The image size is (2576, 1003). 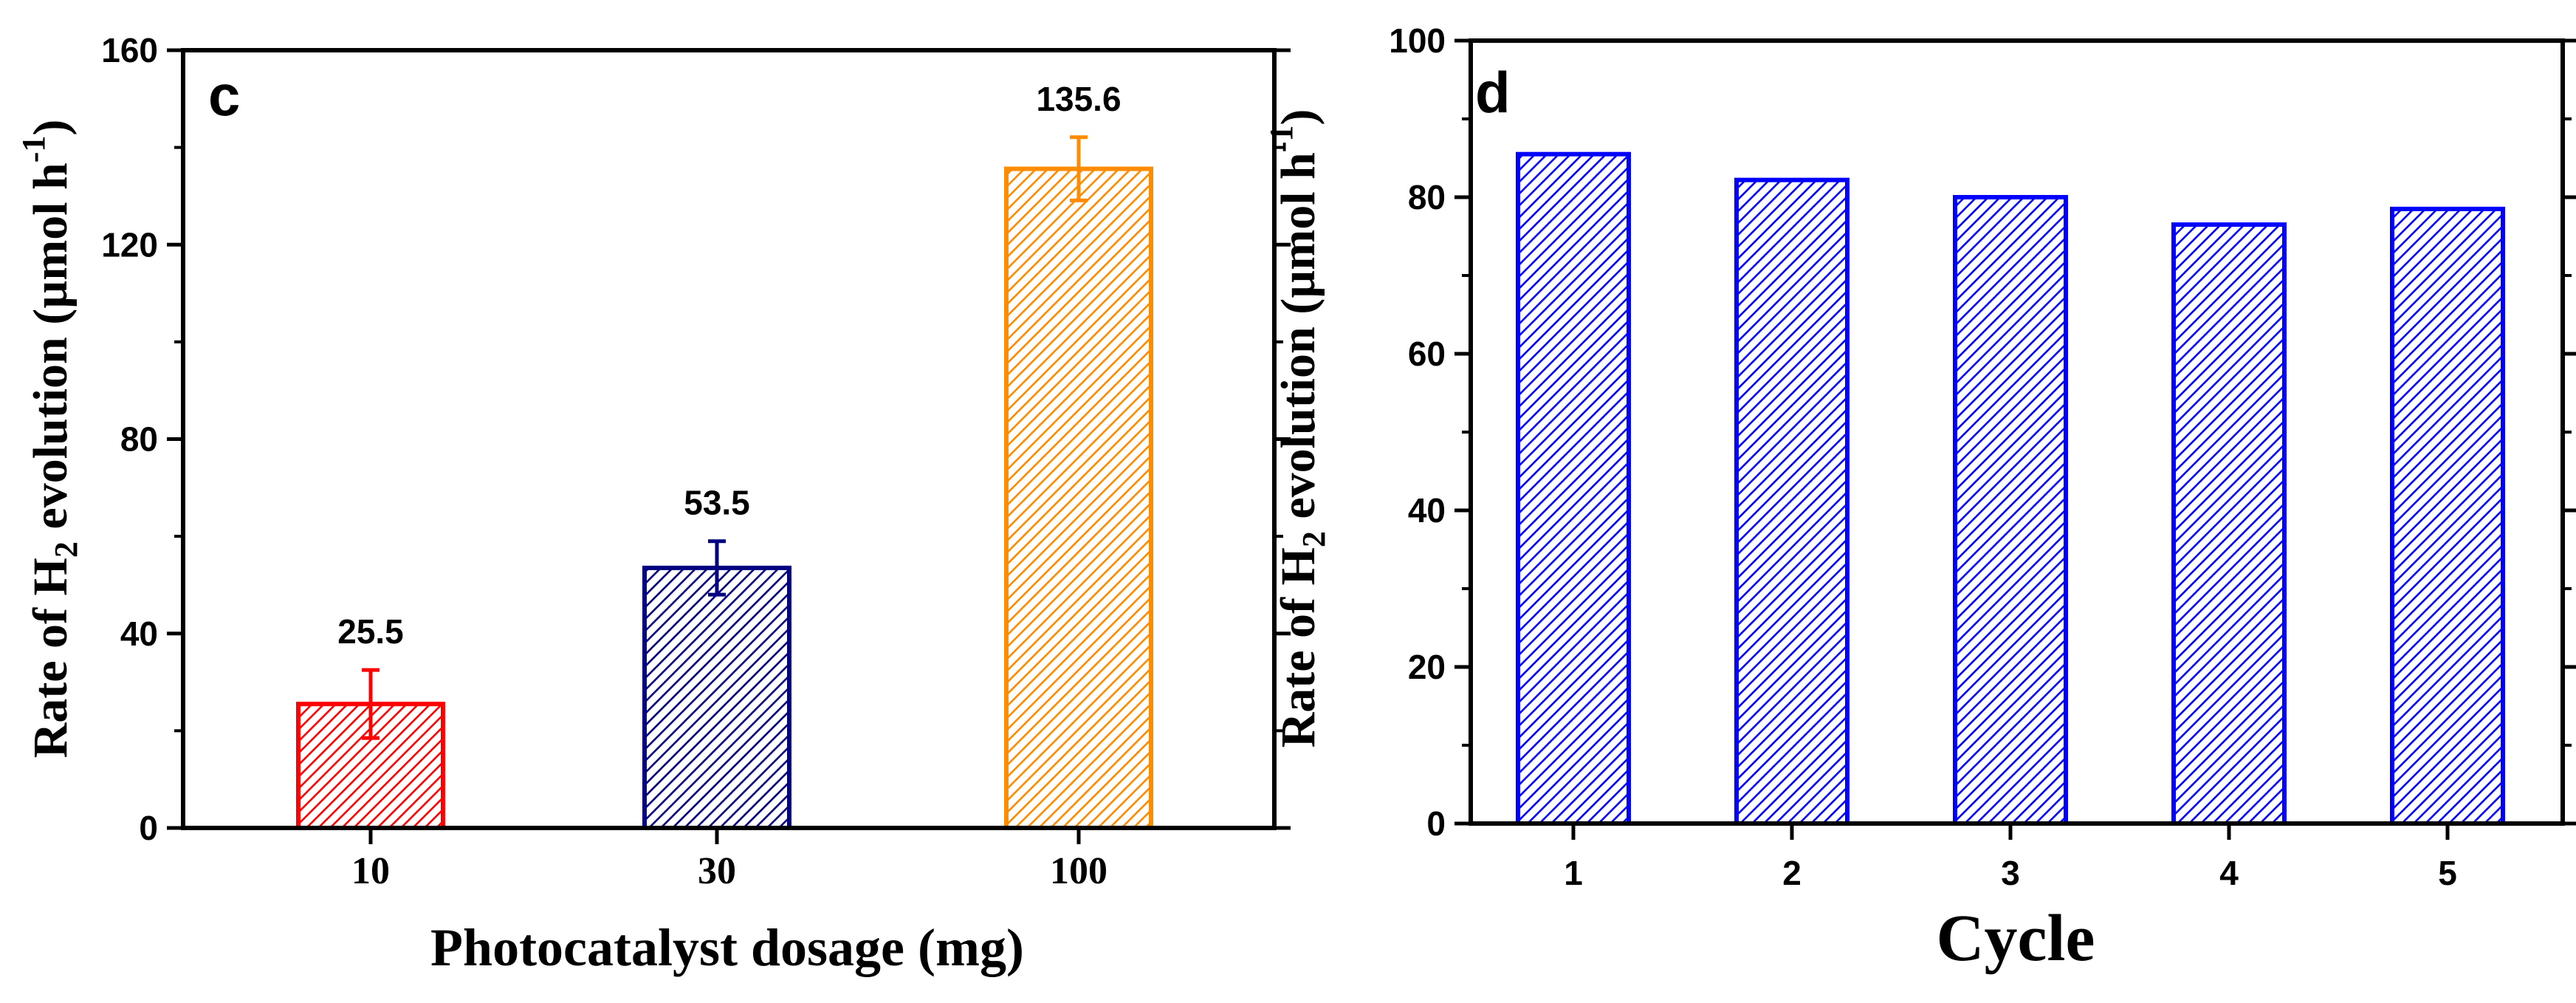 What do you see at coordinates (1427, 667) in the screenshot?
I see `y-tick-label-d-20: 20` at bounding box center [1427, 667].